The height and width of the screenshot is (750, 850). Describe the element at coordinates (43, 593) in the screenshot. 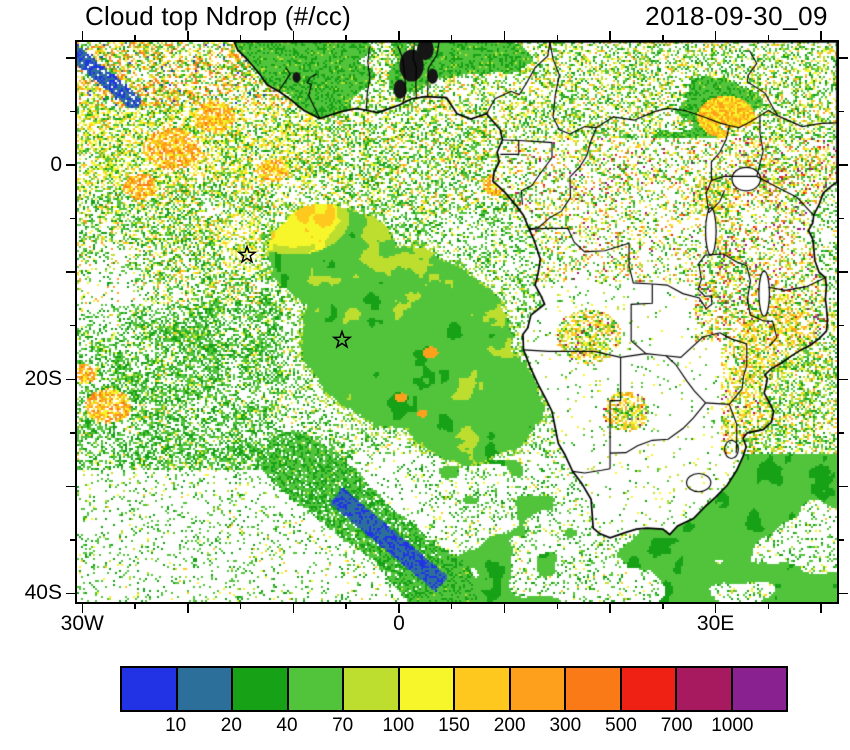

I see `y-tick-label: 40S` at that location.